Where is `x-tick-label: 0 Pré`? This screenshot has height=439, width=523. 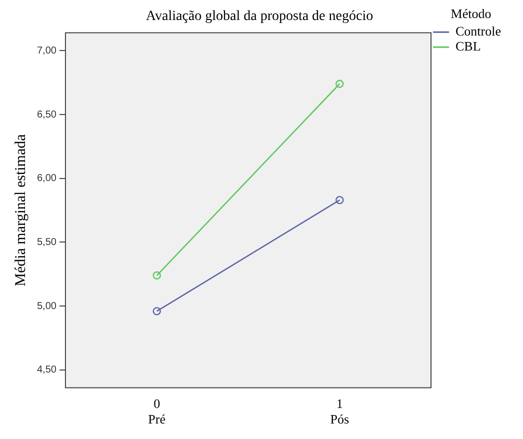
x-tick-label: 0 Pré is located at coordinates (157, 411).